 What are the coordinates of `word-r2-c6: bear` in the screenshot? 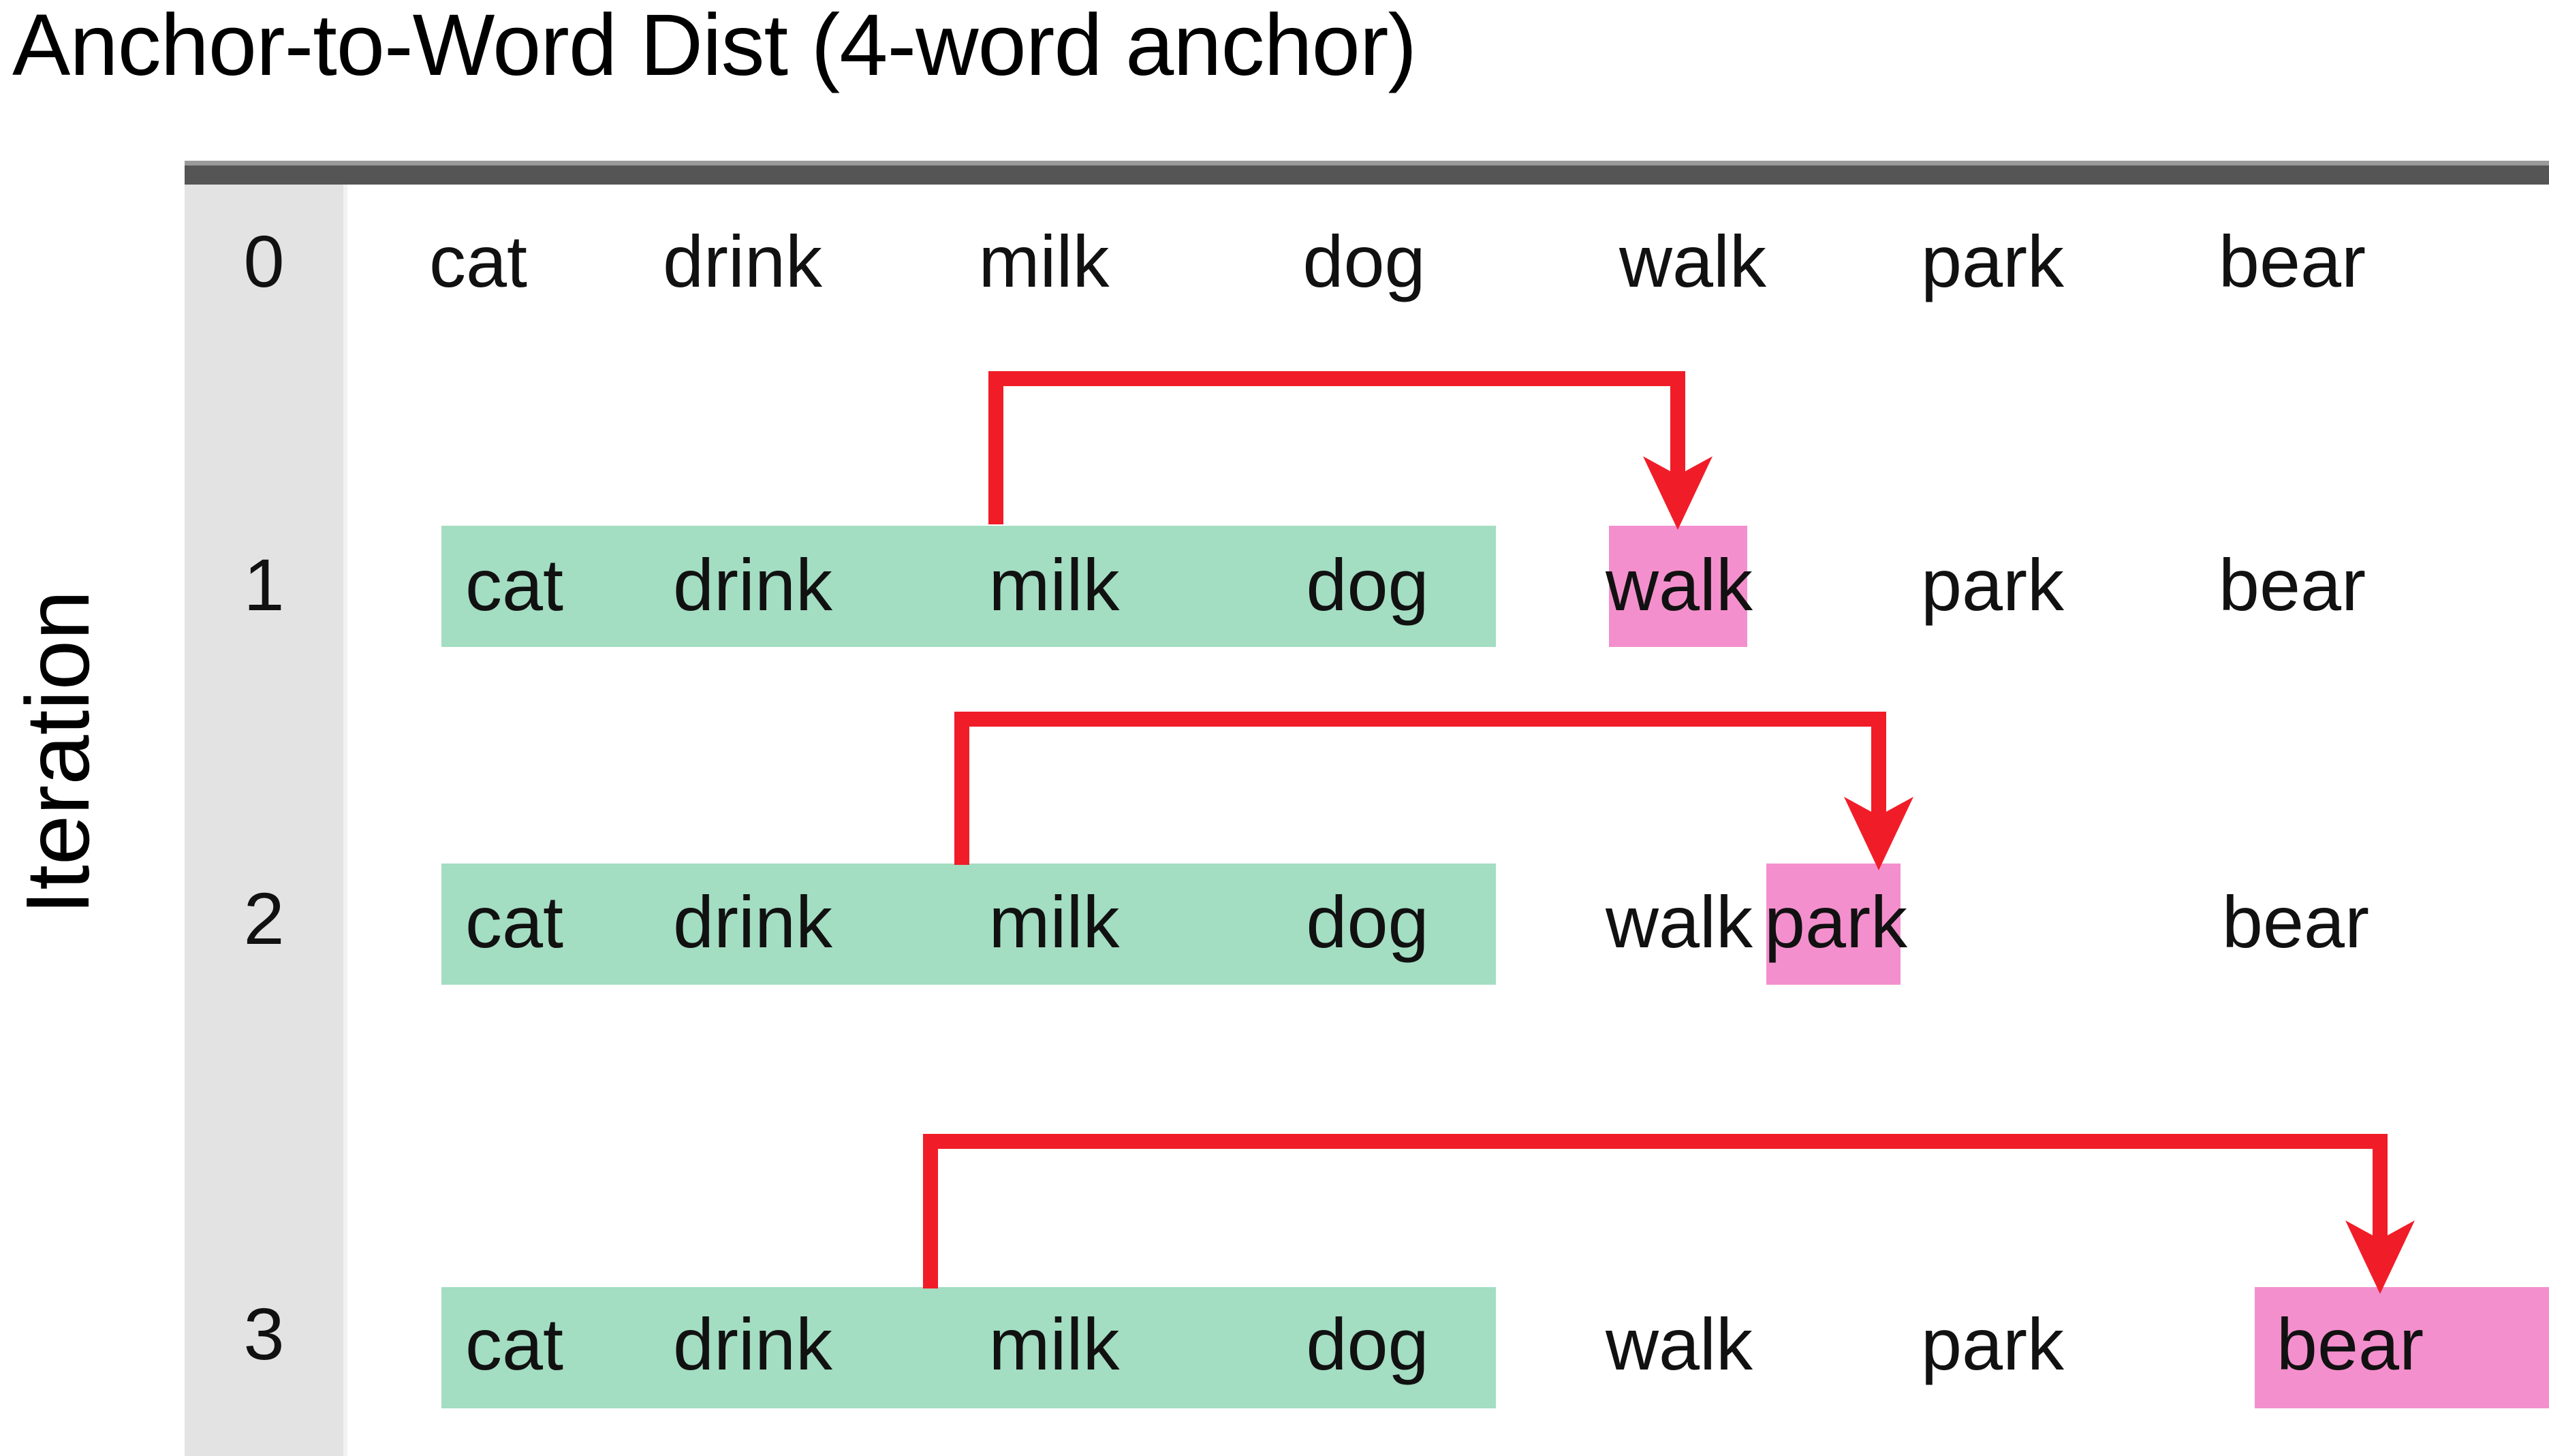 It's located at (2295, 922).